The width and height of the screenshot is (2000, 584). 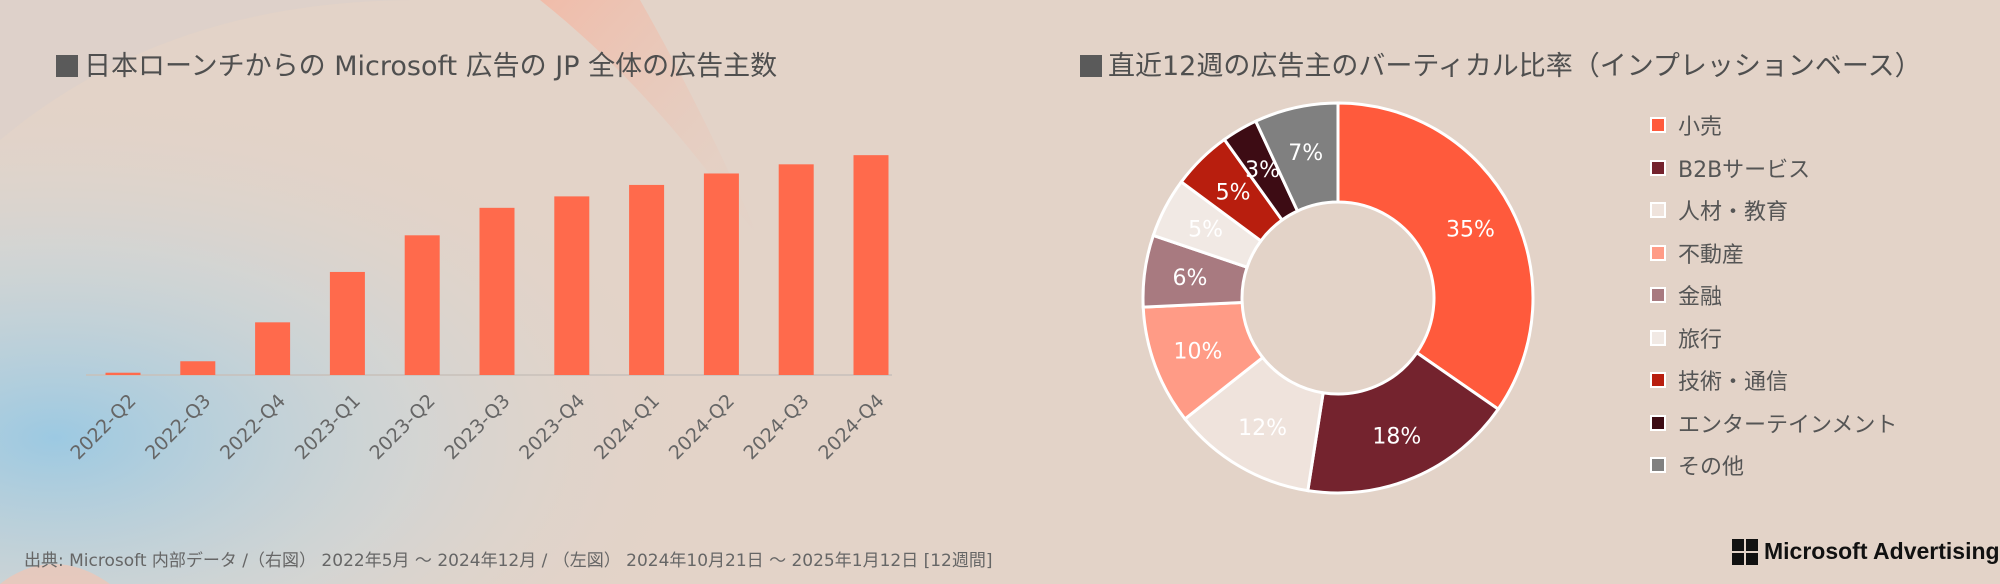 What do you see at coordinates (1733, 213) in the screenshot?
I see `legend-label: 人材・教育` at bounding box center [1733, 213].